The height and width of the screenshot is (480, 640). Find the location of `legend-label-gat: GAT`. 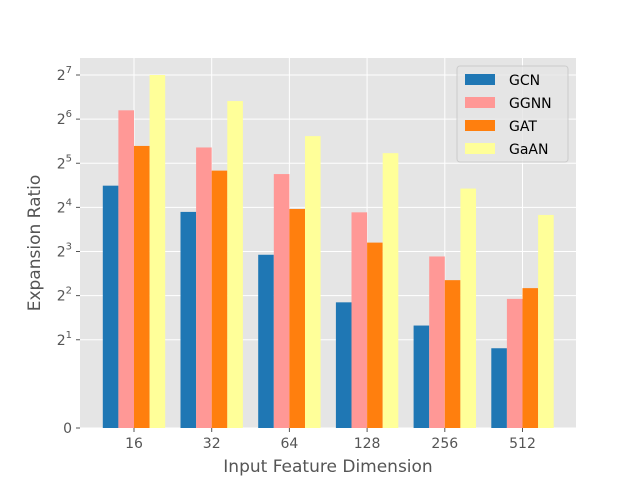

legend-label-gat: GAT is located at coordinates (523, 127).